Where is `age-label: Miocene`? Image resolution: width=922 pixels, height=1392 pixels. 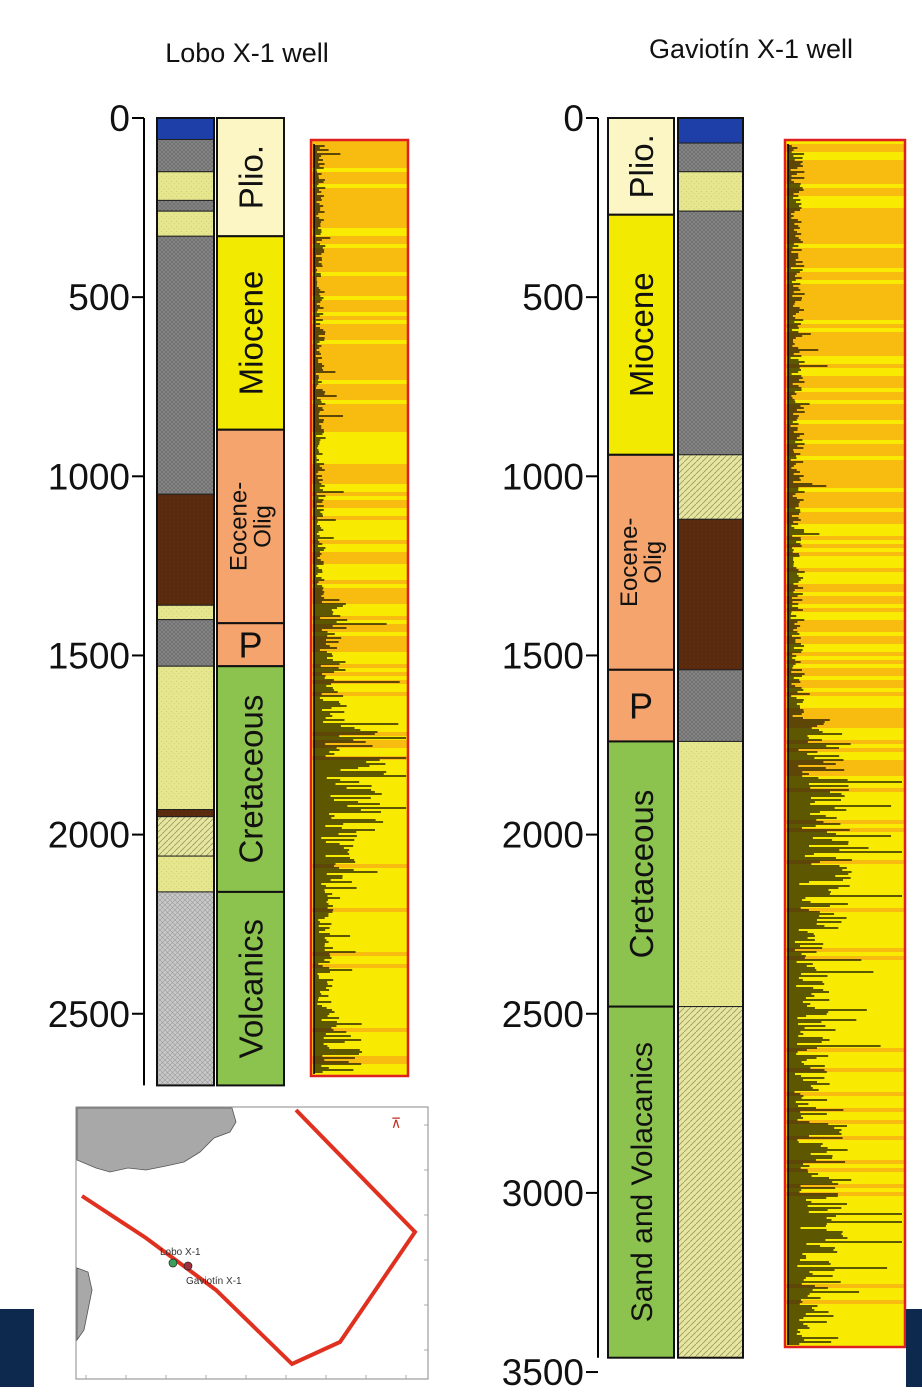
age-label: Miocene is located at coordinates (250, 333).